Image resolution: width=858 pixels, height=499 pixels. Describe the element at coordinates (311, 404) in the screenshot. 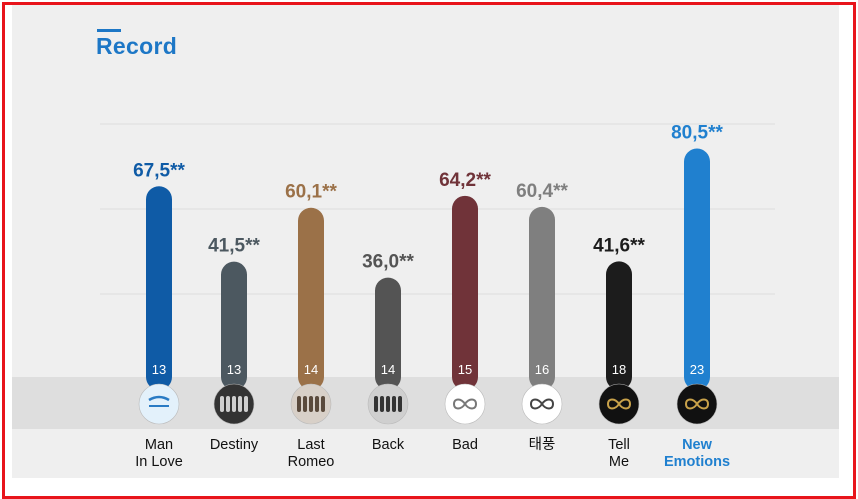

I see `album-last-romeo-icon` at that location.